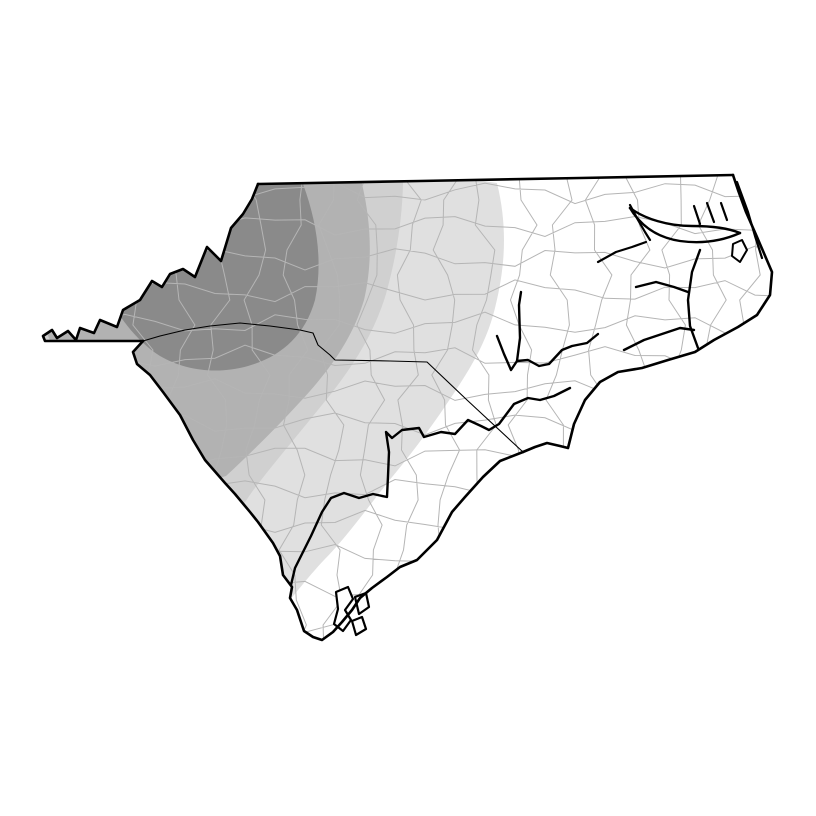 This screenshot has height=816, width=816. What do you see at coordinates (622, 252) in the screenshot?
I see `roanoke-river` at bounding box center [622, 252].